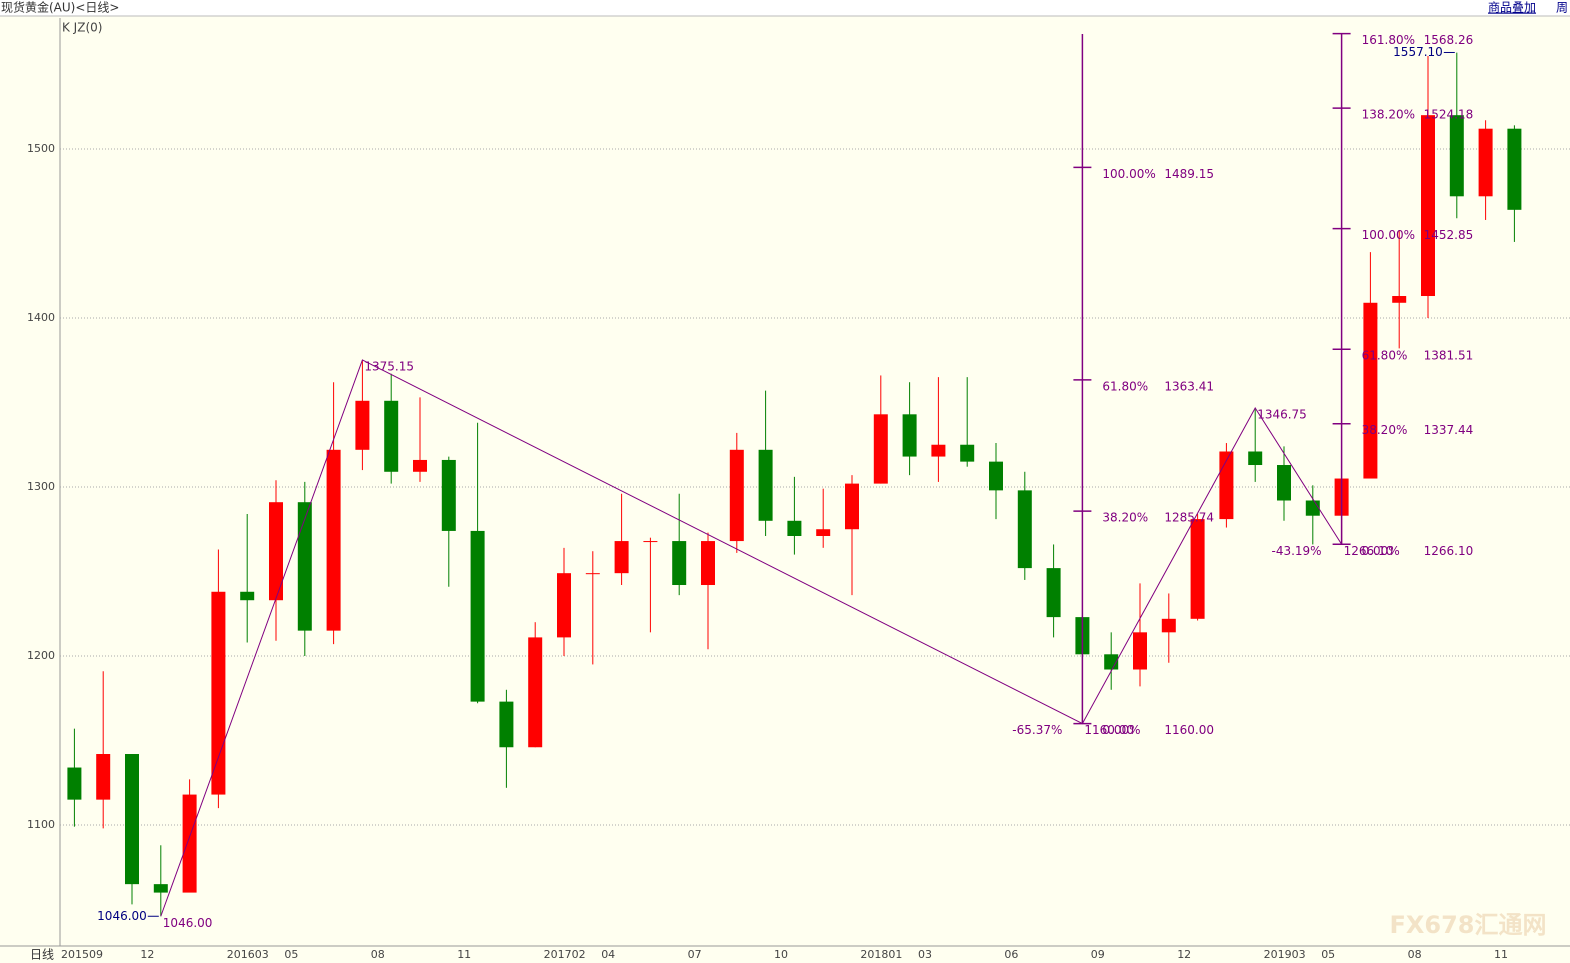  I want to click on fib-value: 1452.85, so click(1449, 235).